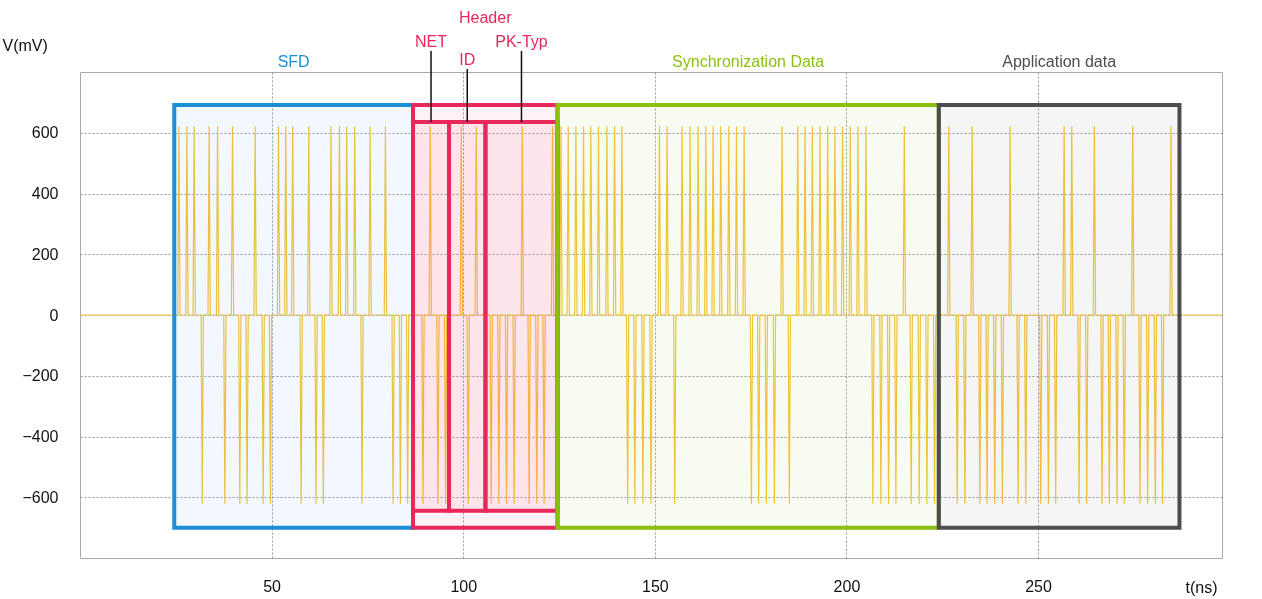 The width and height of the screenshot is (1262, 599). Describe the element at coordinates (40, 376) in the screenshot. I see `y-tick-label: −200` at that location.